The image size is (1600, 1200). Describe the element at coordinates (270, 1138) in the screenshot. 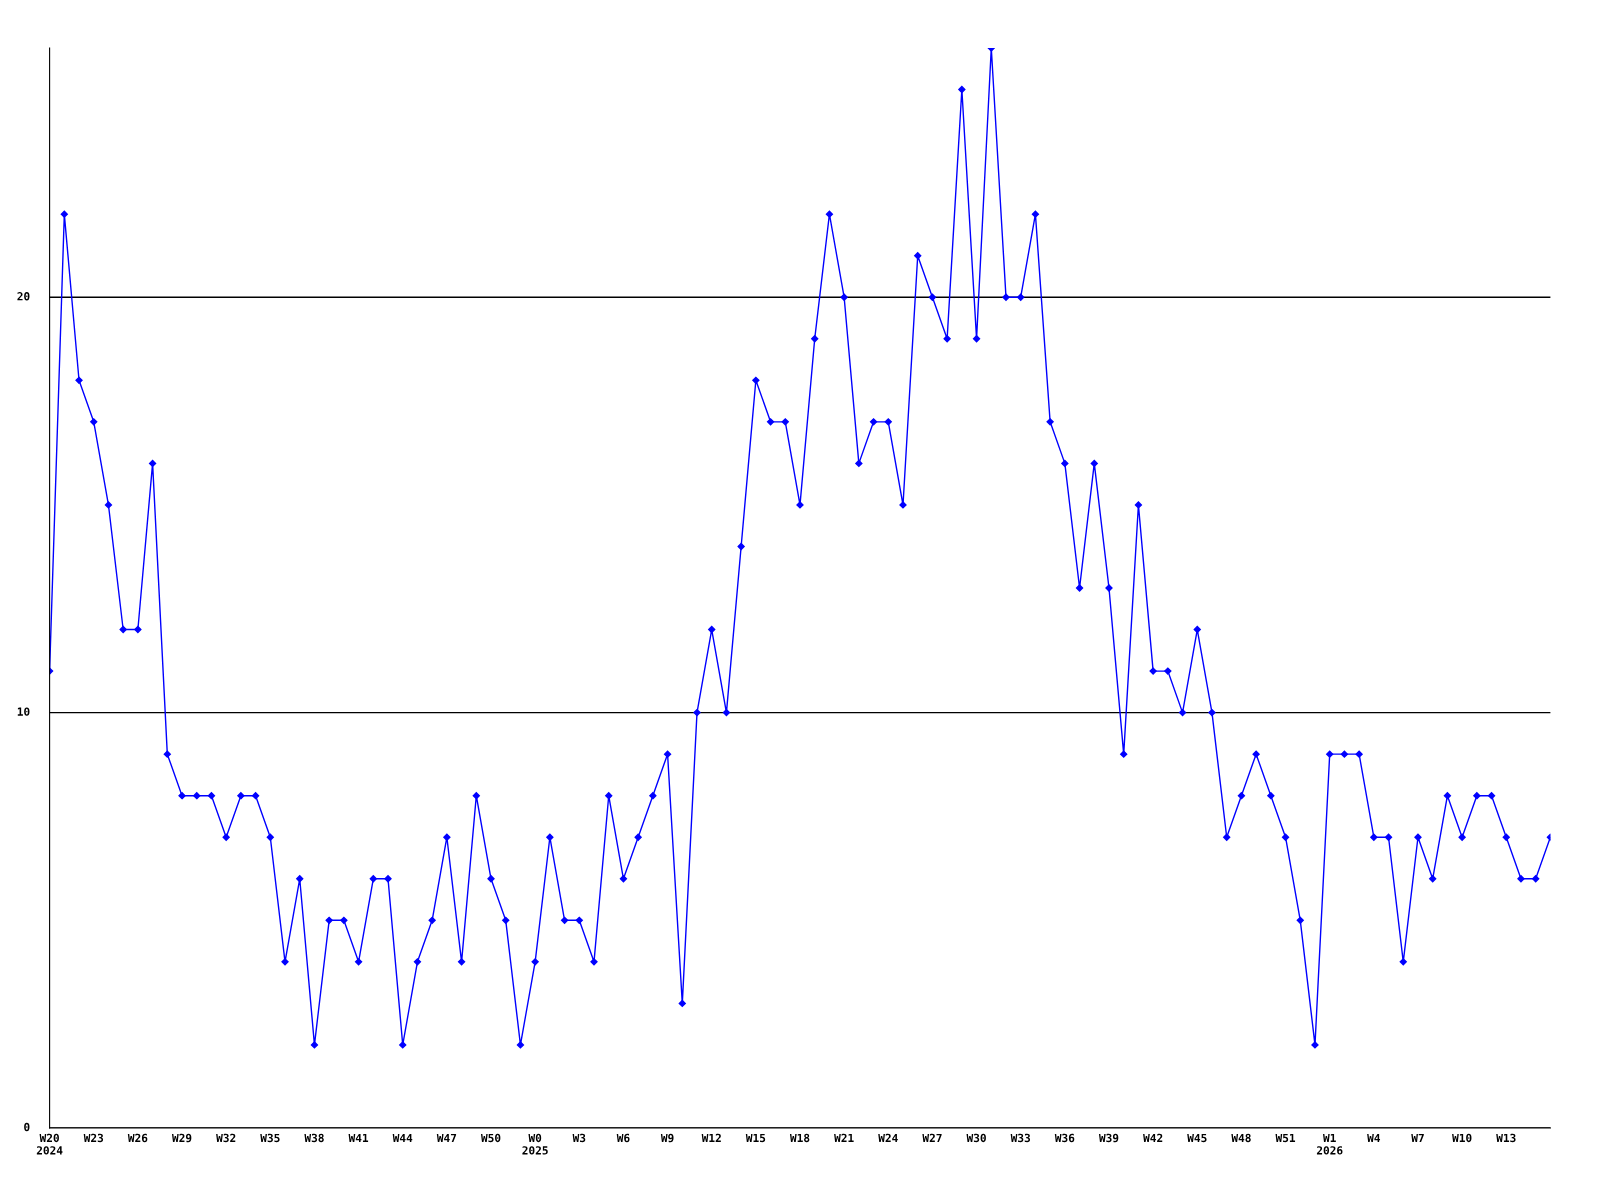

I see `x-tick-label: W35` at that location.